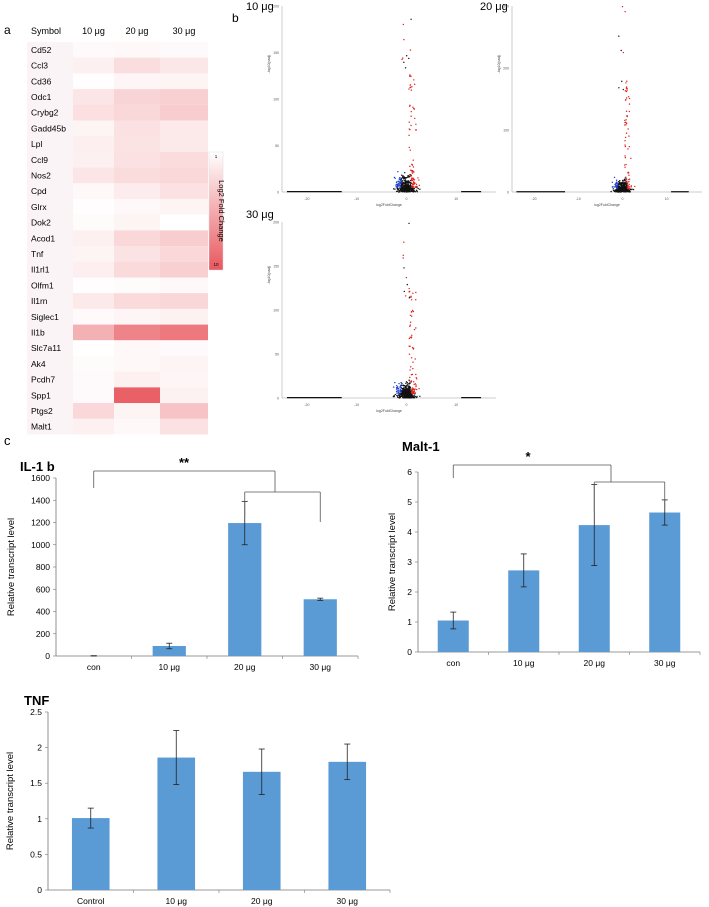 The height and width of the screenshot is (907, 709). Describe the element at coordinates (137, 31) in the screenshot. I see `heatmap-header-col-2: 20 μg` at that location.